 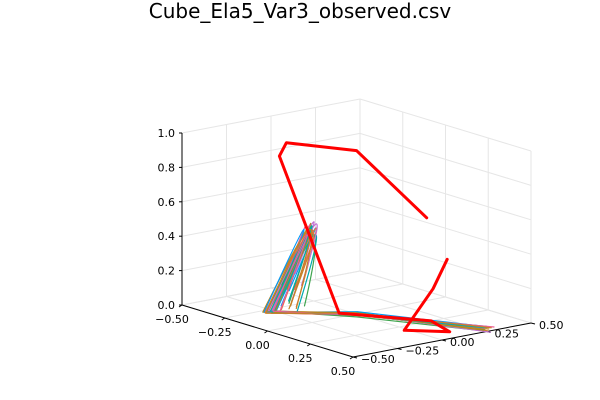 I want to click on x-tick-label: −0.50, so click(x=172, y=319).